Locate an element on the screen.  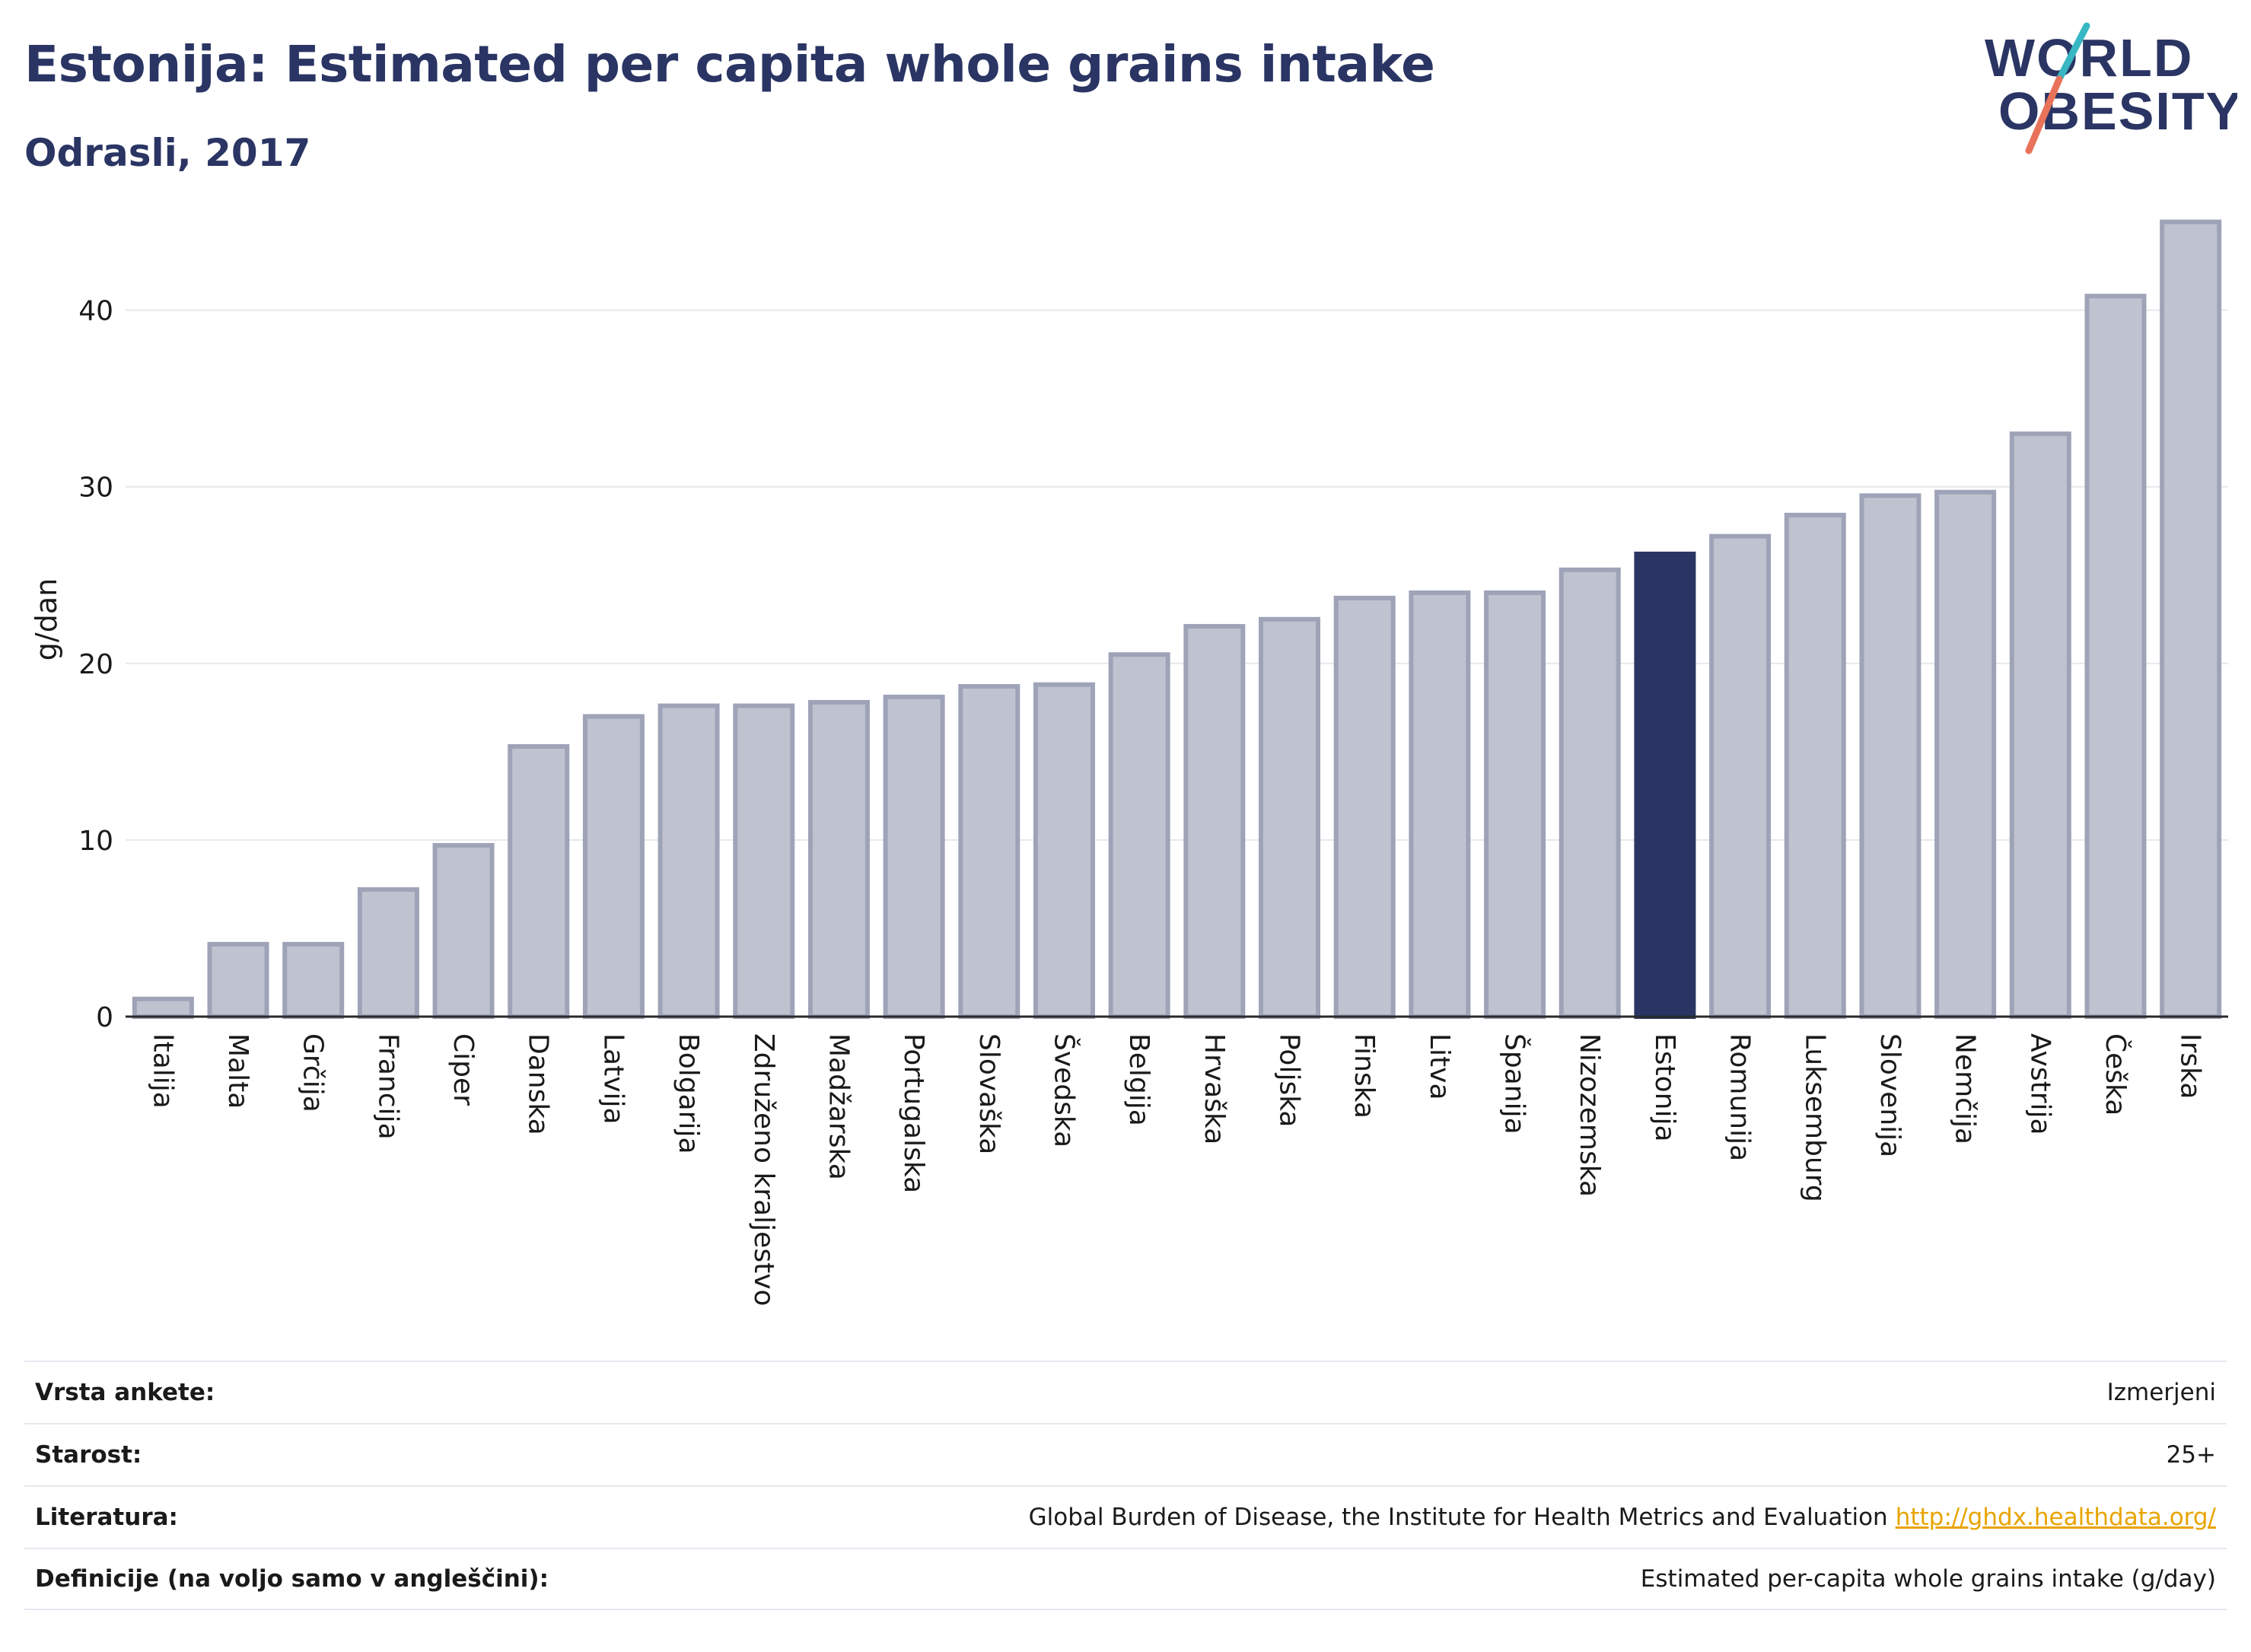
meta-label: Literatura: is located at coordinates (106, 1517).